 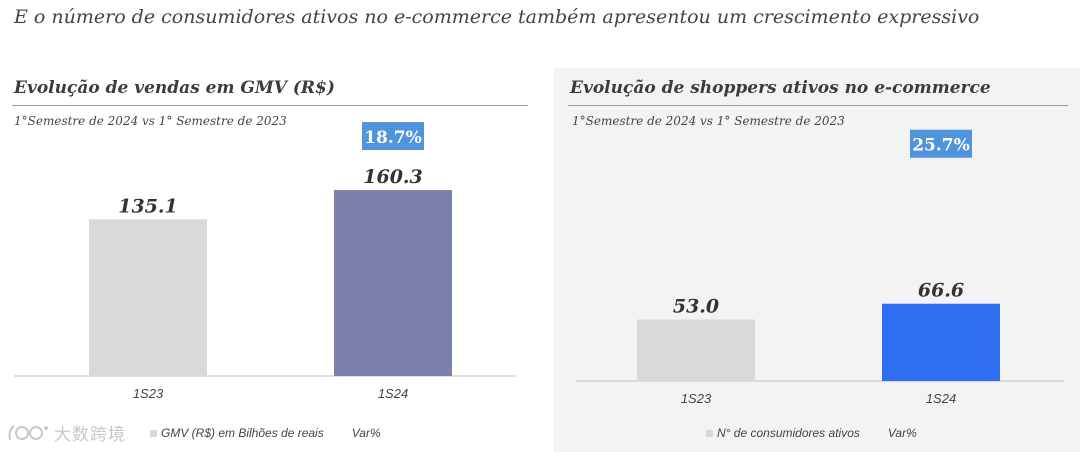 I want to click on data-label-1S24: 66.6, so click(x=941, y=291).